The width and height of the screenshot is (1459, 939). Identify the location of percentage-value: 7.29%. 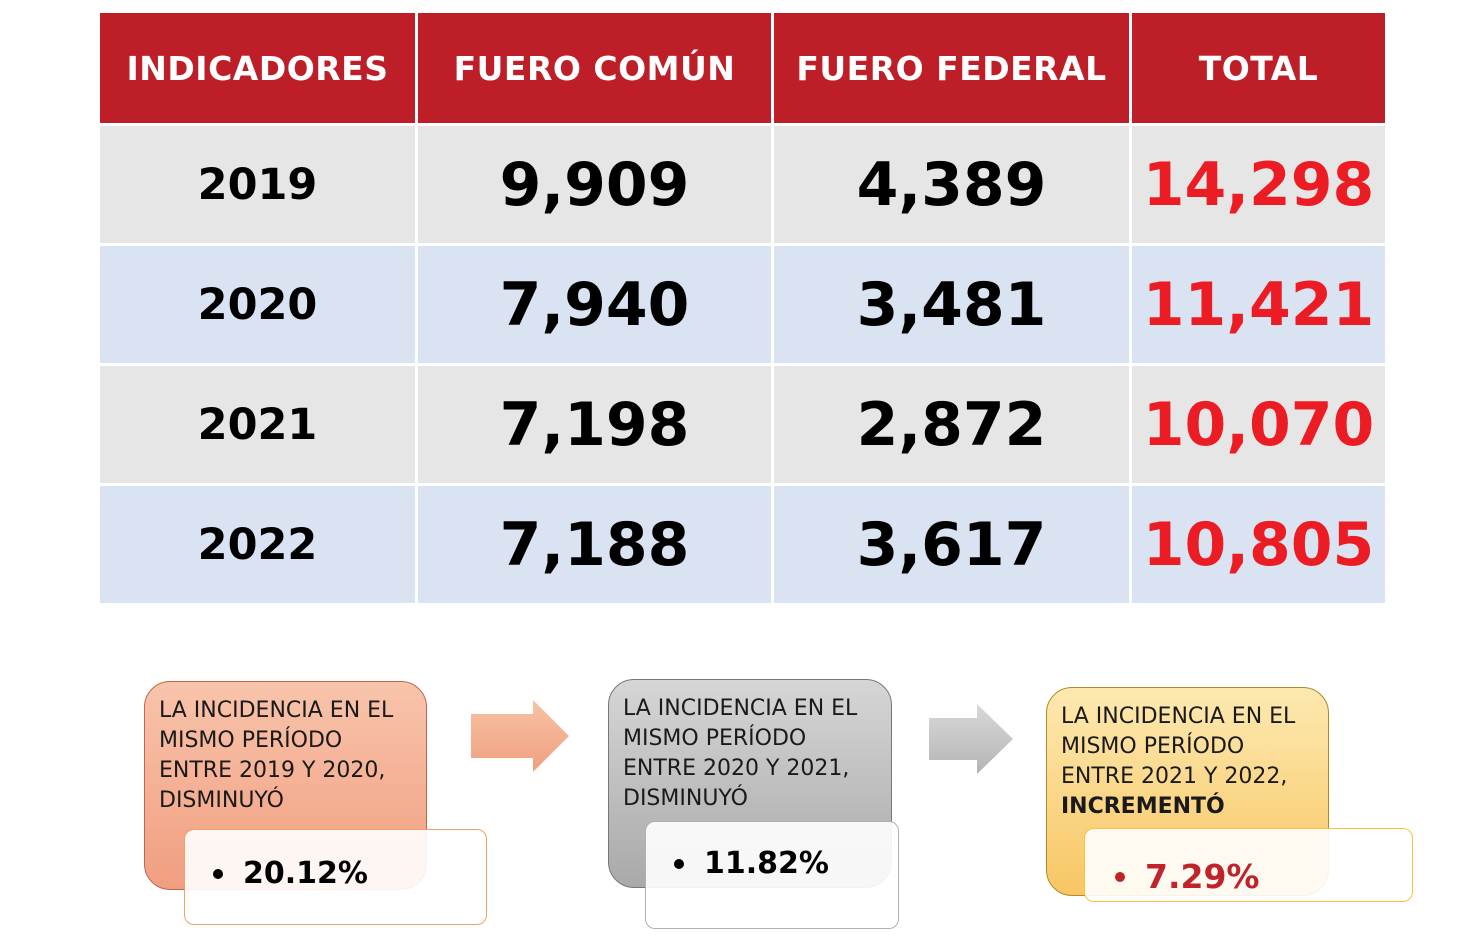
(1202, 876).